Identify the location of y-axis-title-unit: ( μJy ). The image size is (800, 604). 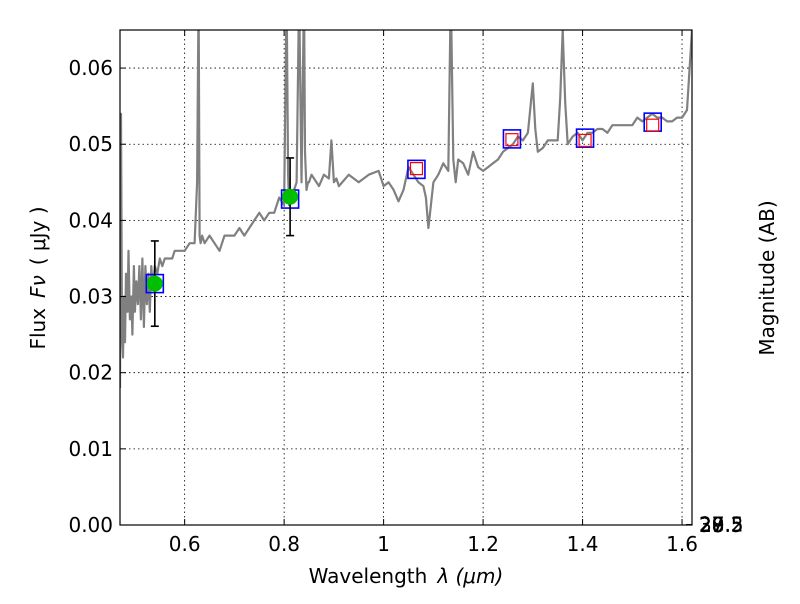
(38, 235).